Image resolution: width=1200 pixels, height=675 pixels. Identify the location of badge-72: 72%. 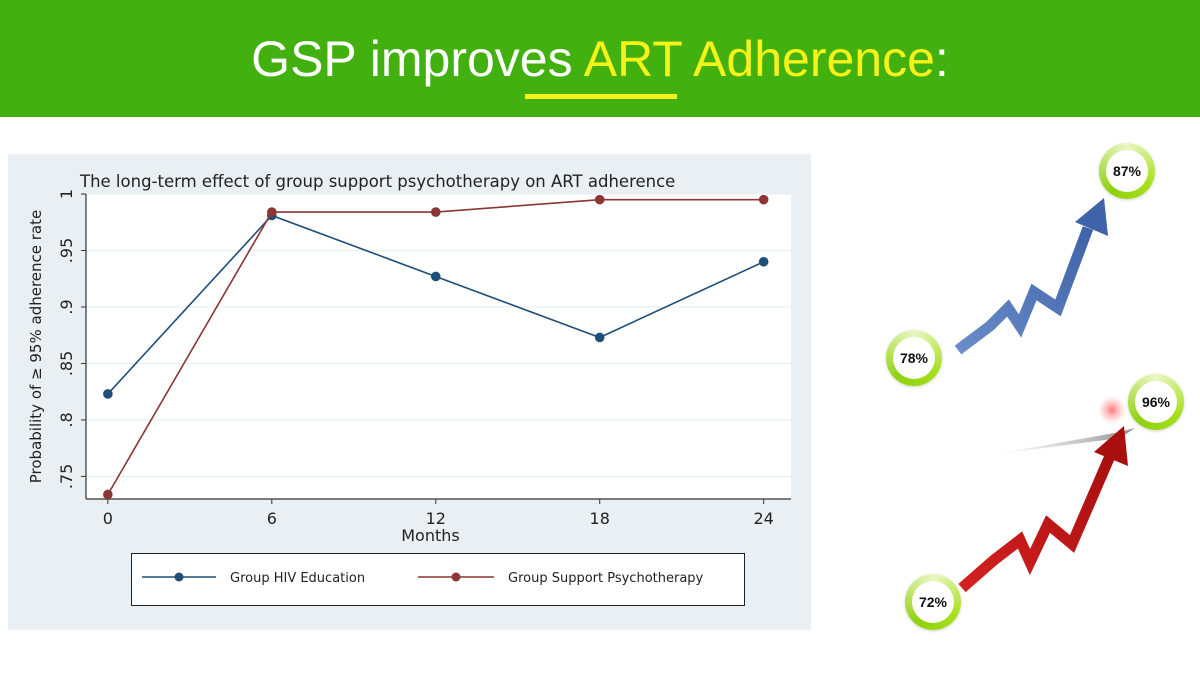
(933, 602).